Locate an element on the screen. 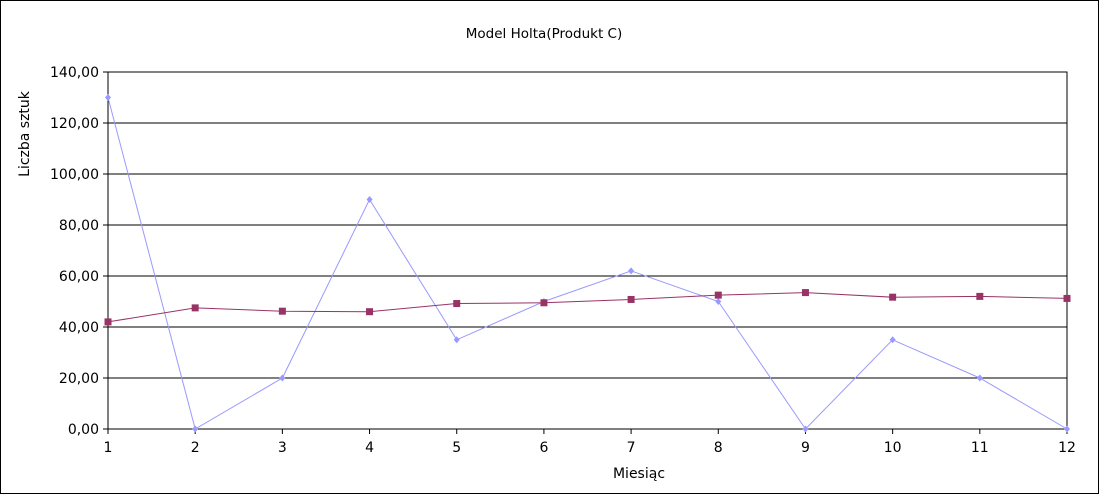  x-tick-label: 11 is located at coordinates (980, 448).